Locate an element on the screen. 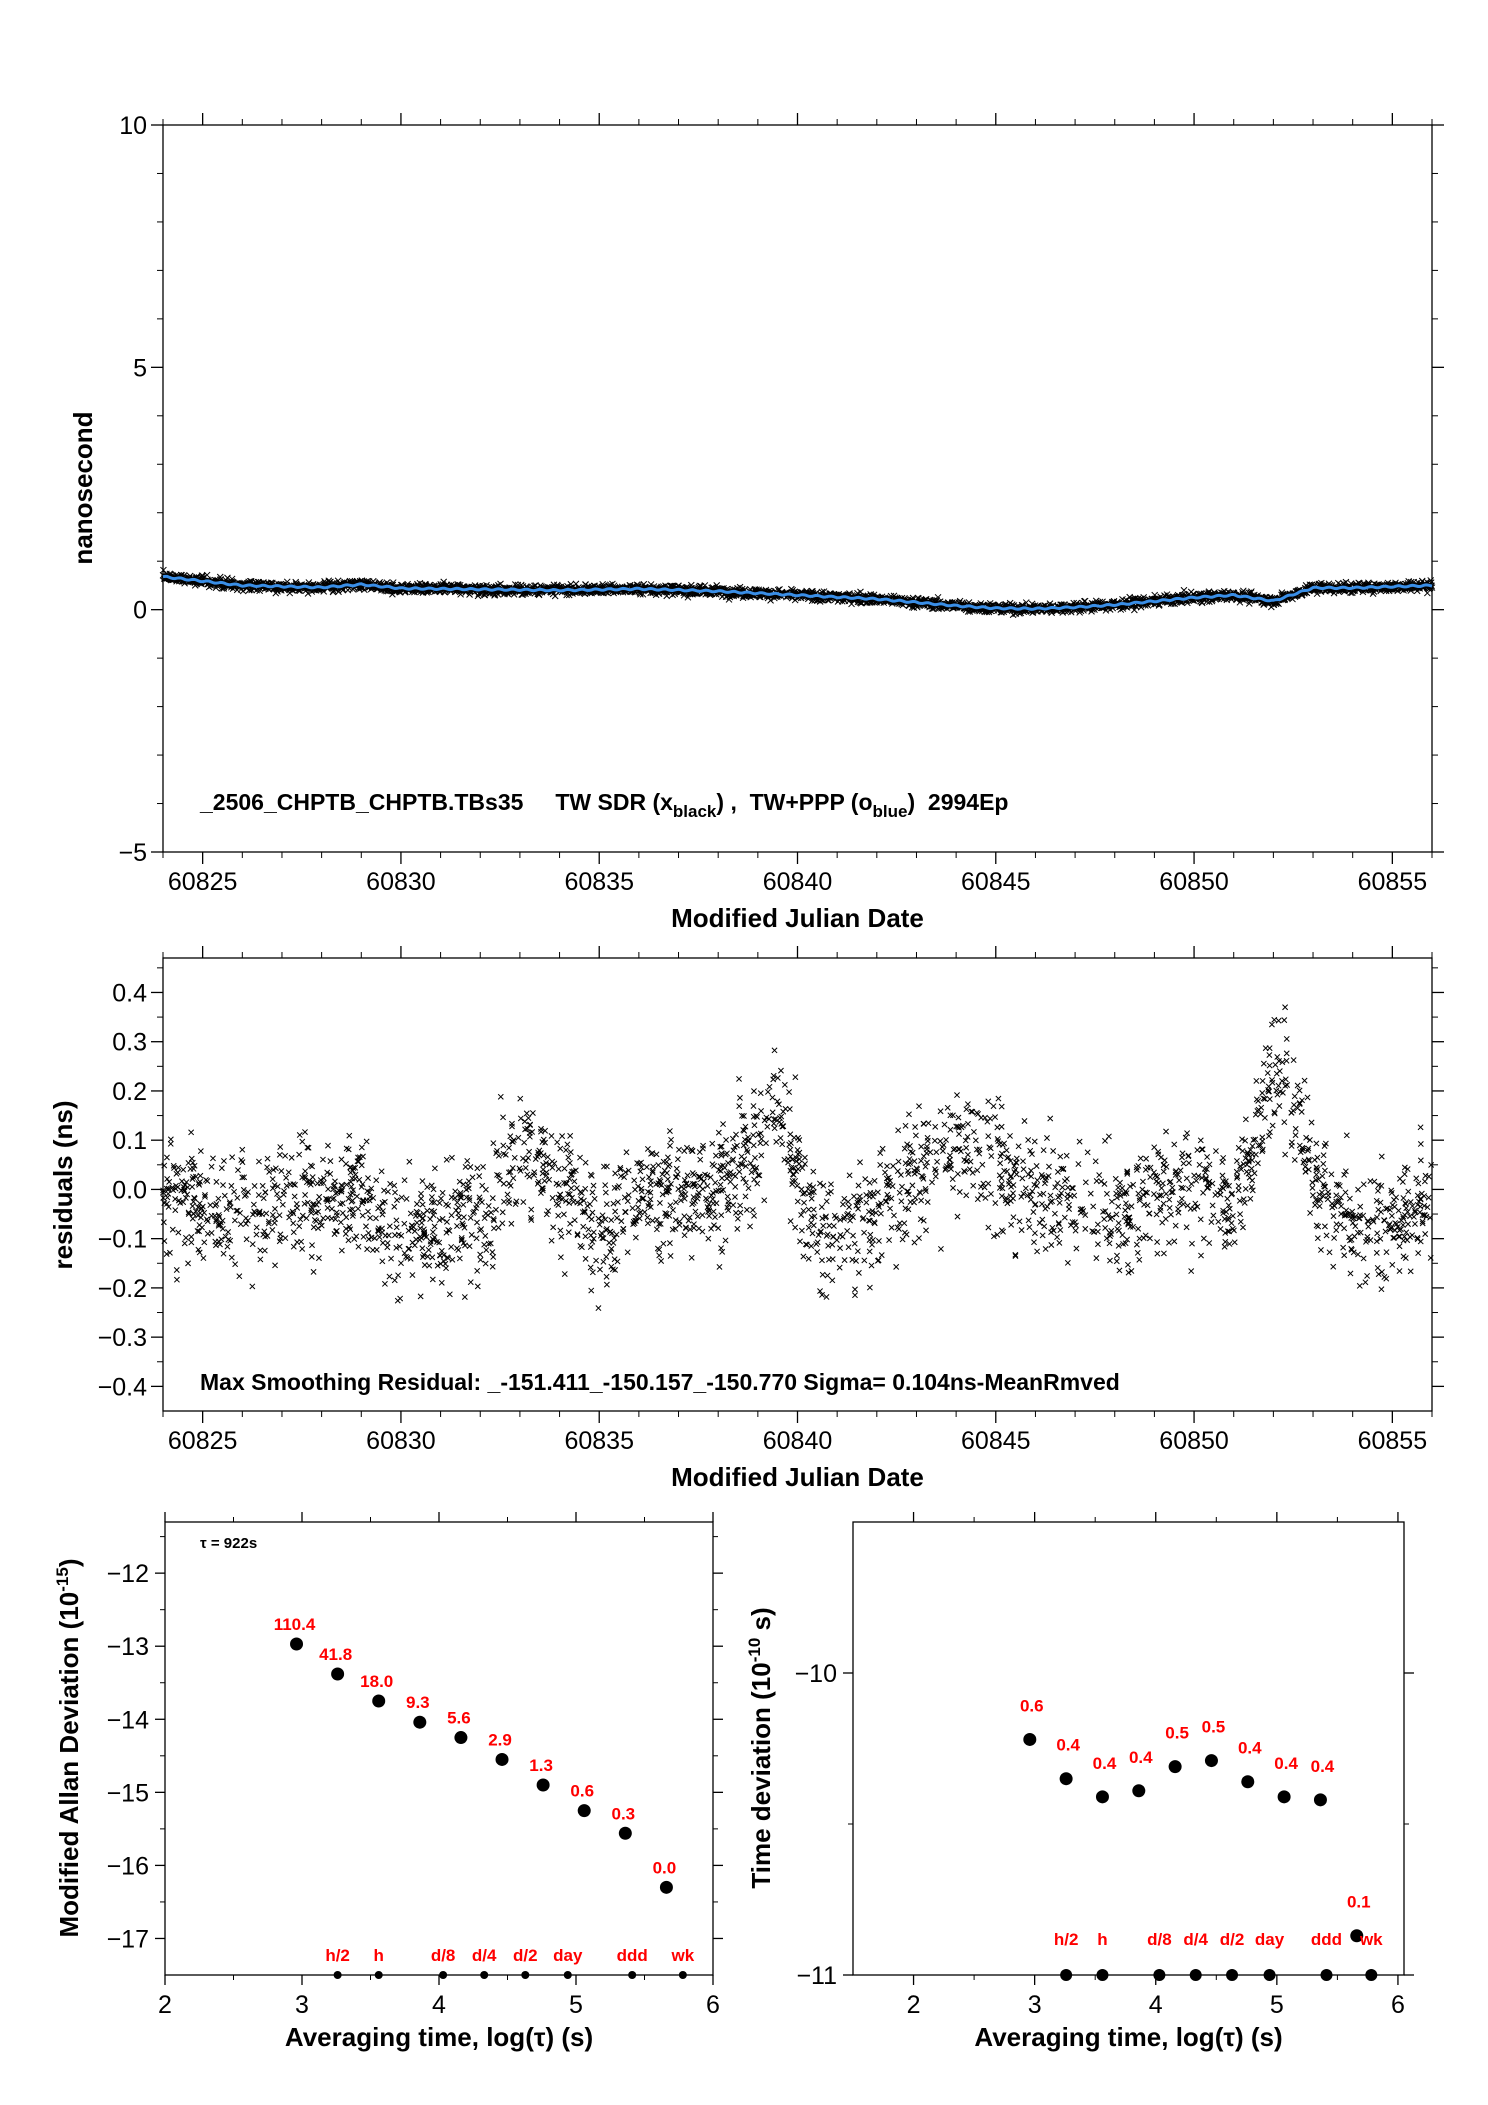  y-tick-label: −0.4 is located at coordinates (122, 1387).